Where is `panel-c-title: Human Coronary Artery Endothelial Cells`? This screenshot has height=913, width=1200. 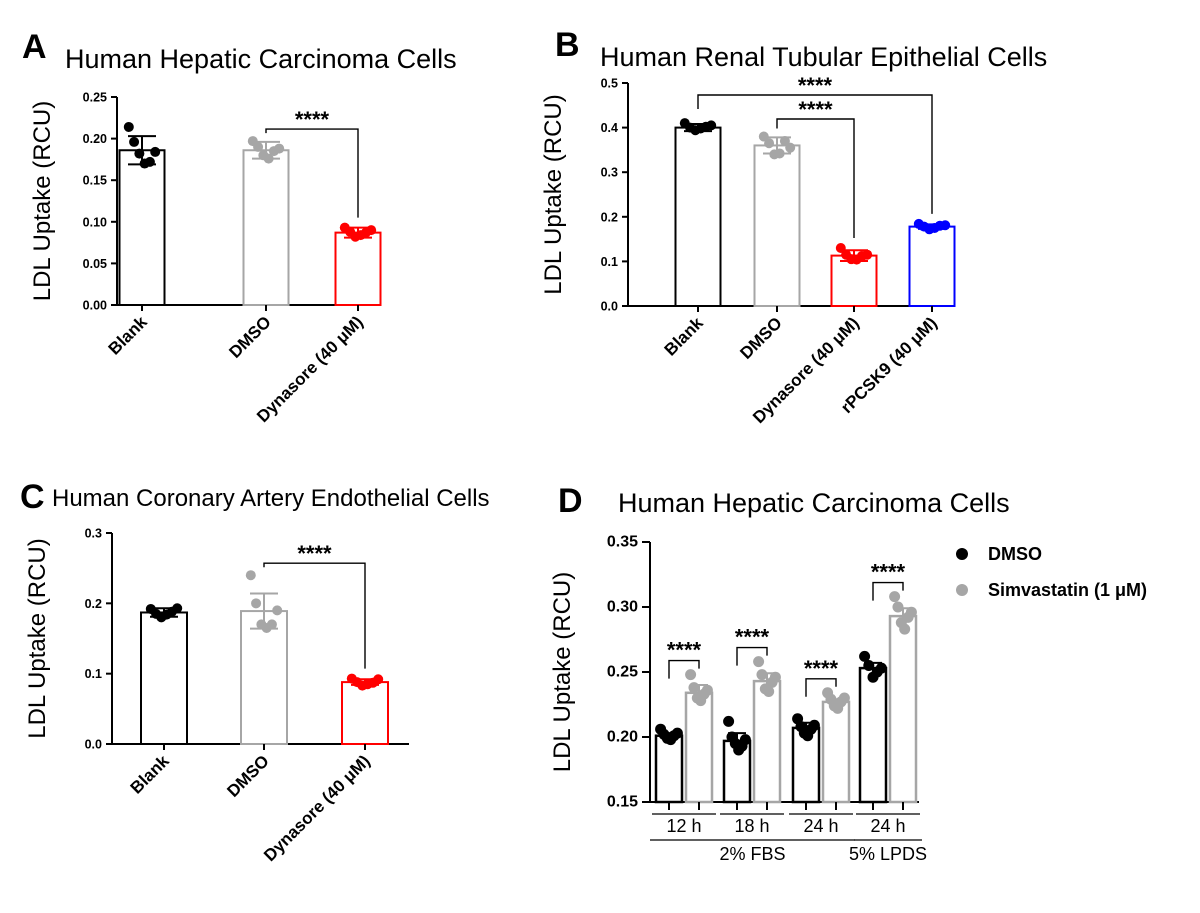
panel-c-title: Human Coronary Artery Endothelial Cells is located at coordinates (271, 498).